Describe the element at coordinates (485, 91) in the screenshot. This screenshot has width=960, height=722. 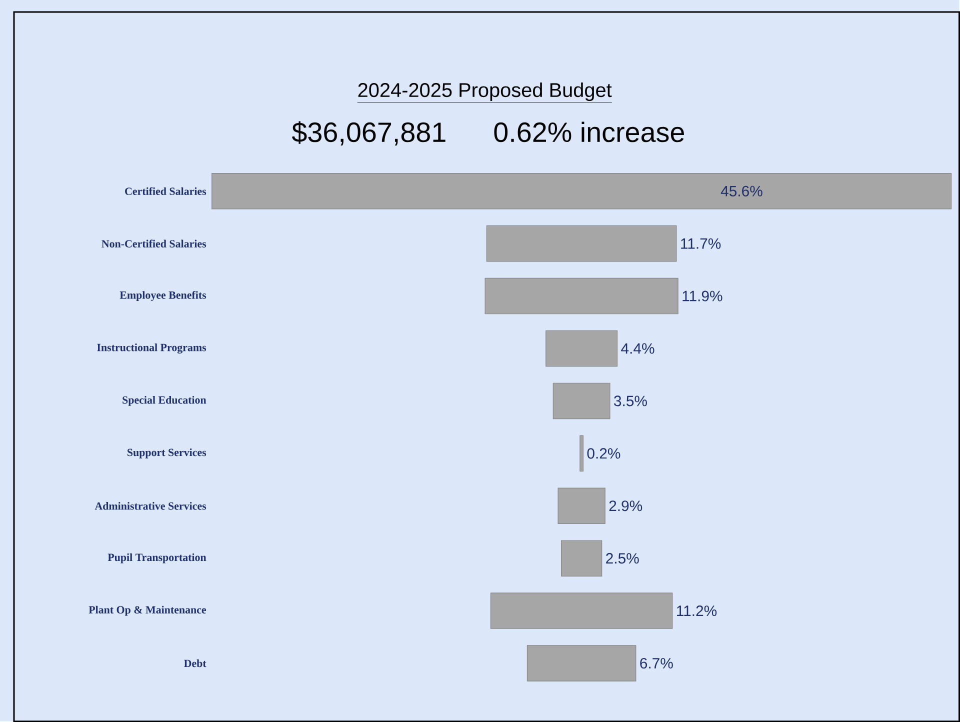
I see `text: 2024-2025 Proposed Budget` at that location.